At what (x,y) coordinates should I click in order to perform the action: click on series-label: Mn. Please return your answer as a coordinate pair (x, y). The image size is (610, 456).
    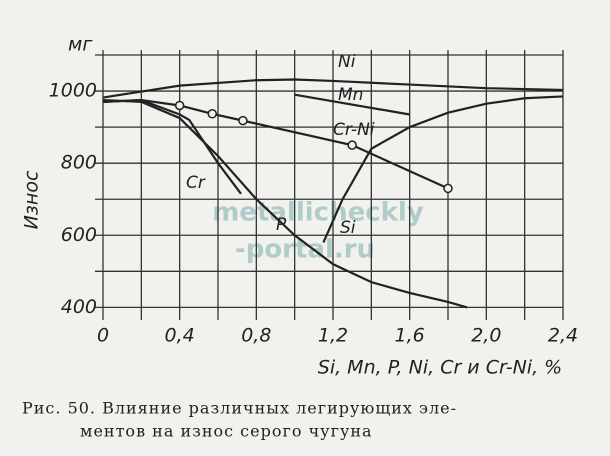
    Looking at the image, I should click on (350, 95).